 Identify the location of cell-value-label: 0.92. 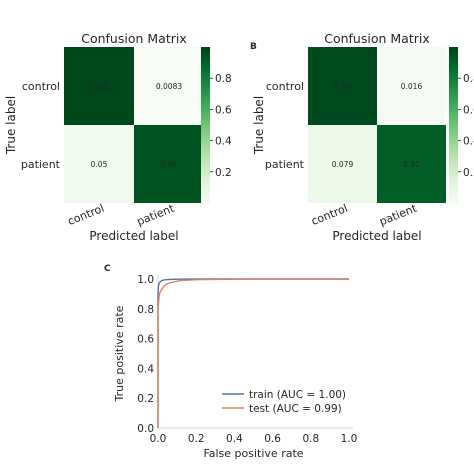
(411, 164).